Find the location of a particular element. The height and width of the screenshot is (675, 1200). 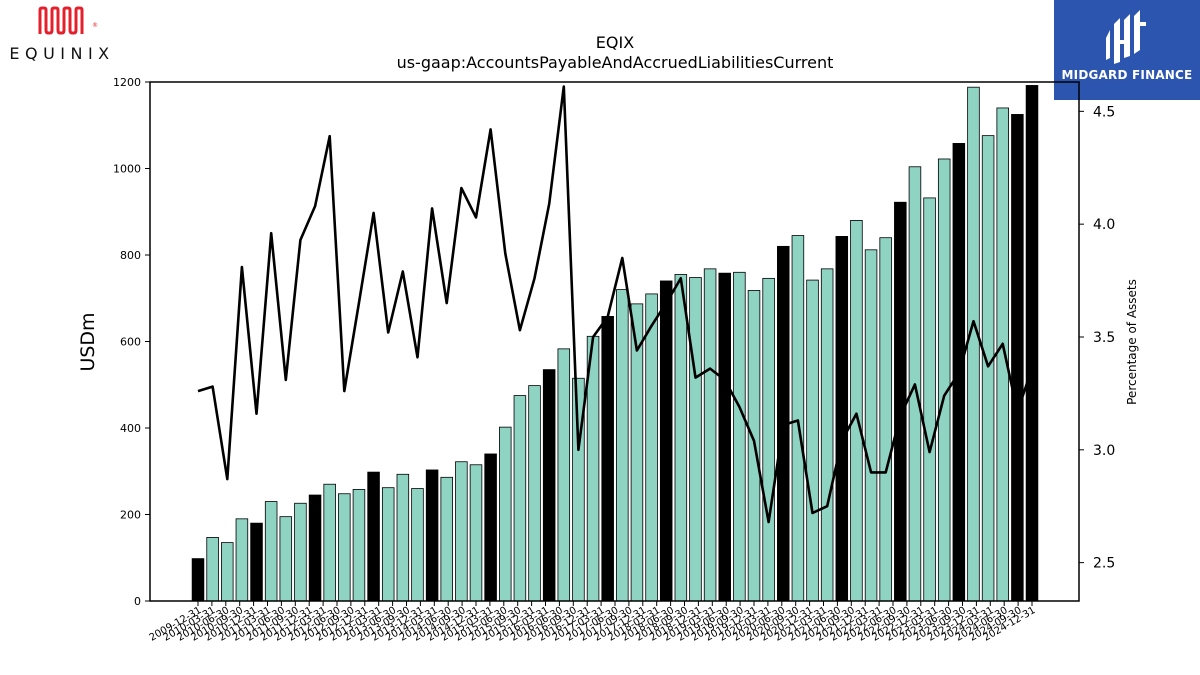

y-tick-label: 400 is located at coordinates (130, 428).